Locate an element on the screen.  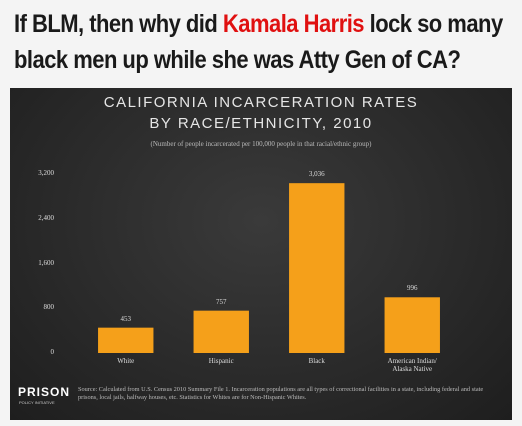
x-tick-label: White is located at coordinates (126, 361).